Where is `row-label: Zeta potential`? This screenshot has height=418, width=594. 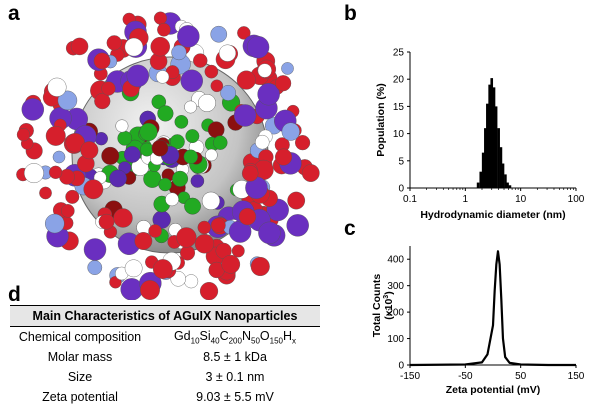
row-label: Zeta potential is located at coordinates (80, 397).